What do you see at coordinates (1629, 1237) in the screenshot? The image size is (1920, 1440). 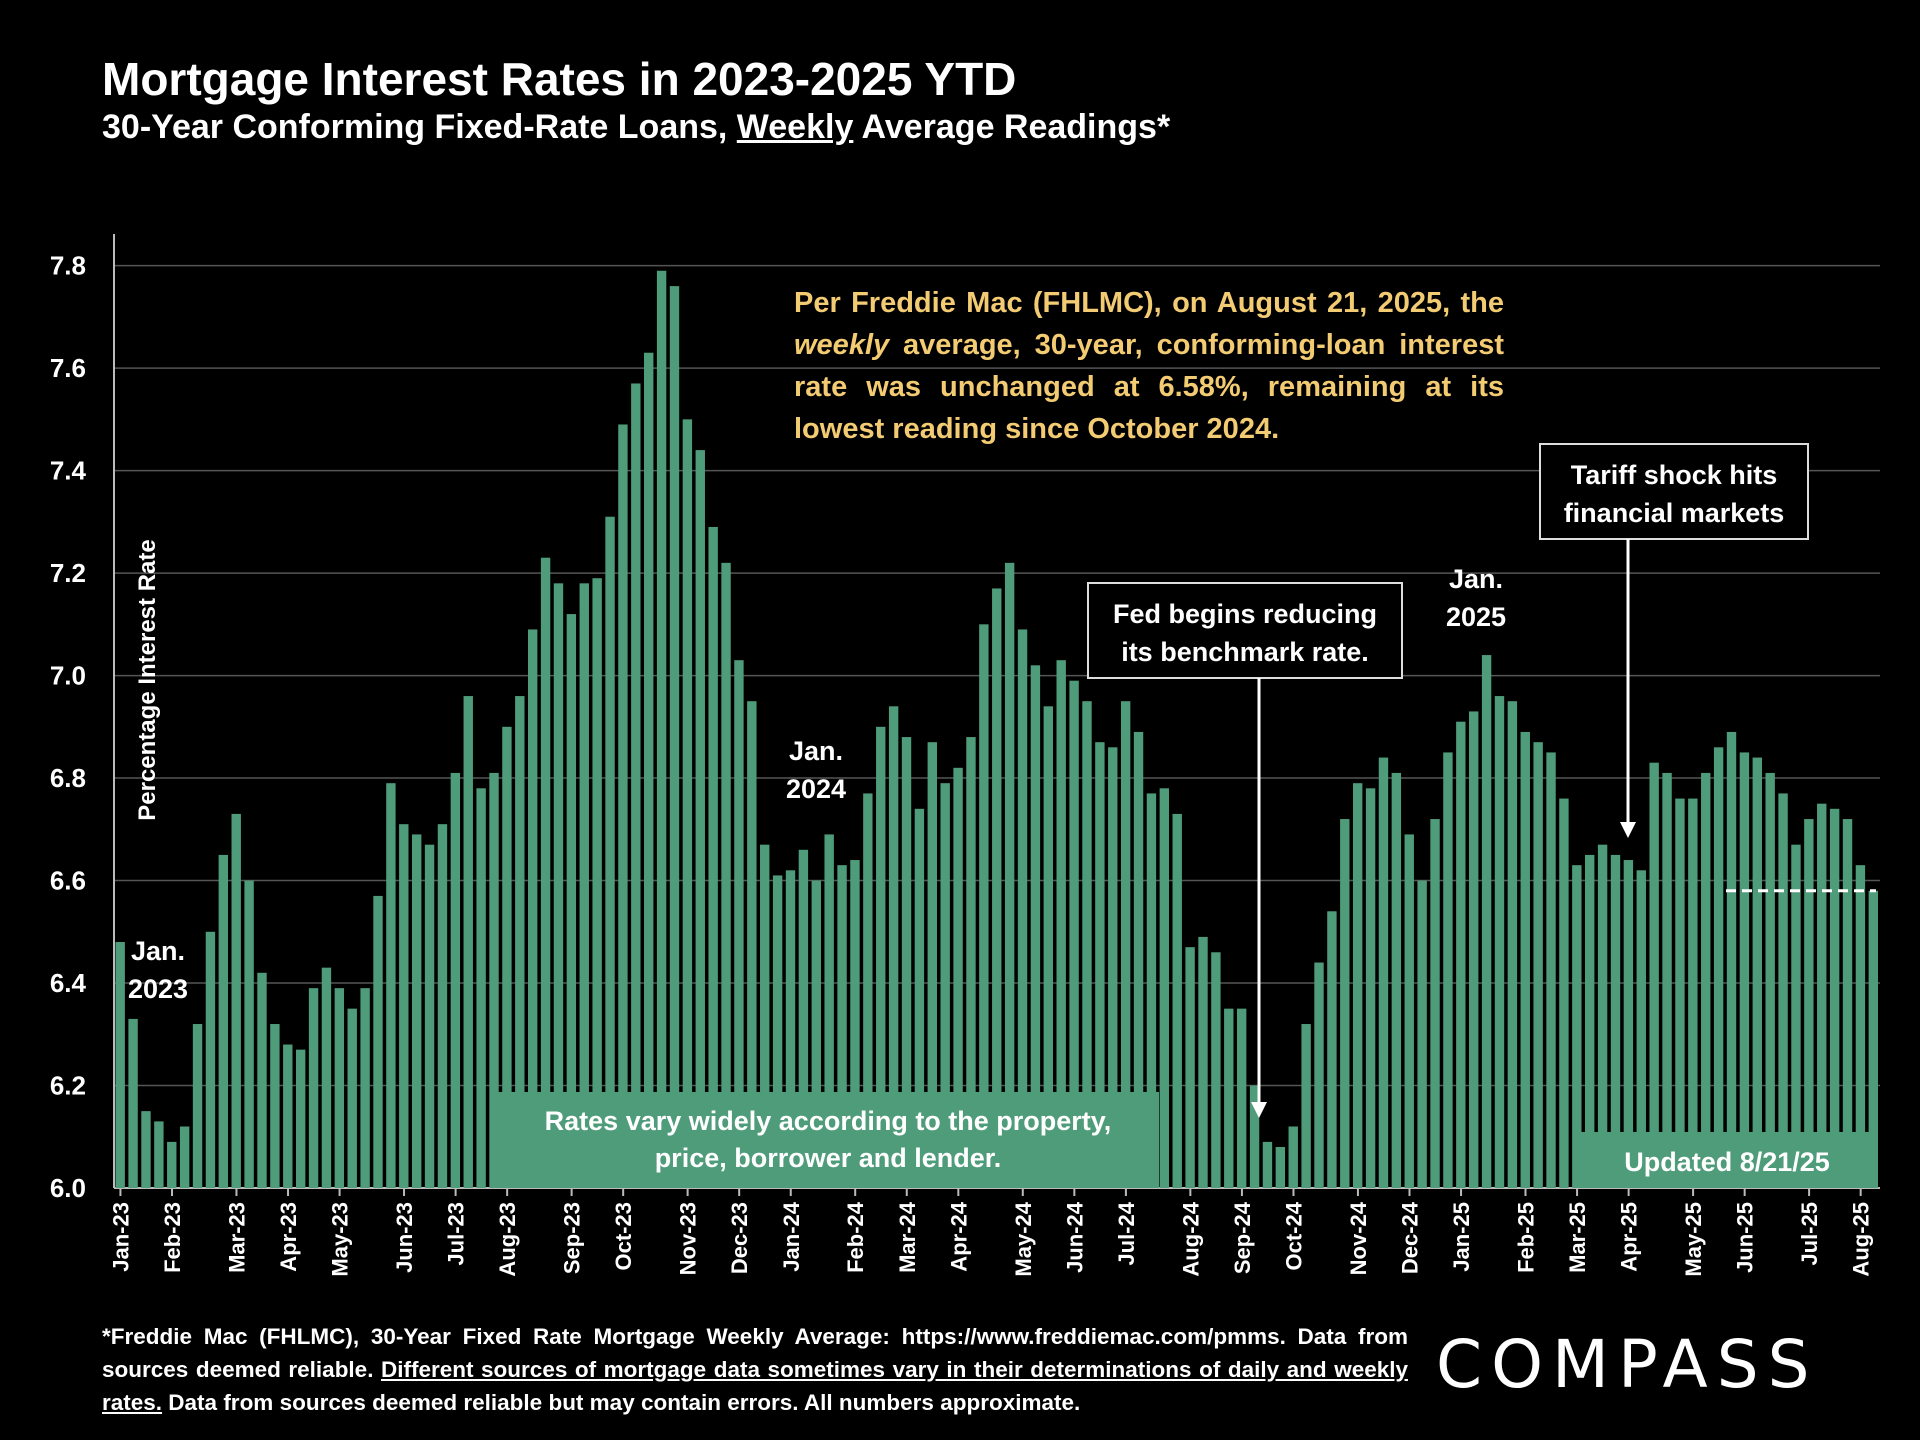 I see `x-tick-label: Apr-25` at bounding box center [1629, 1237].